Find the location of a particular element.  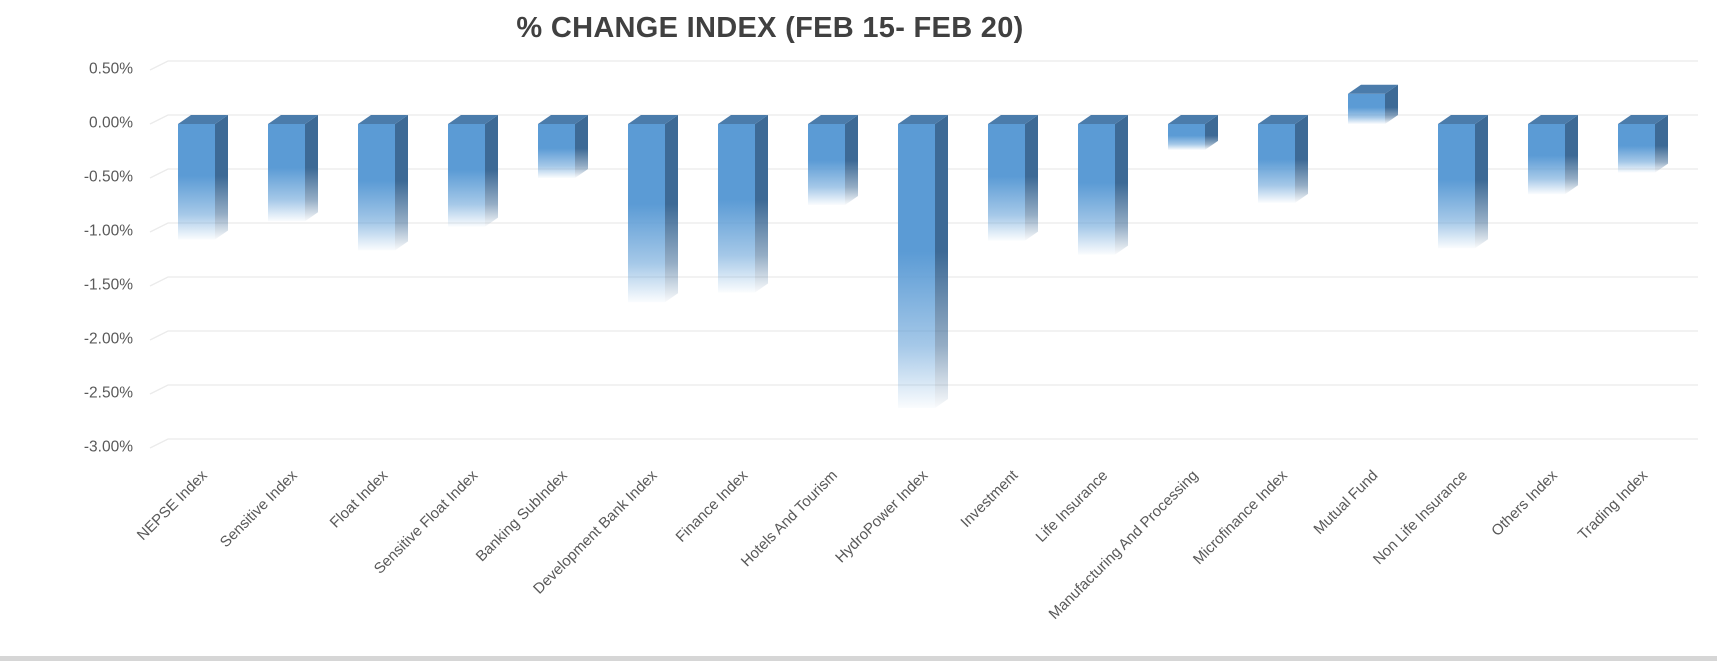

bar-life-insurance is located at coordinates (1103, 185).